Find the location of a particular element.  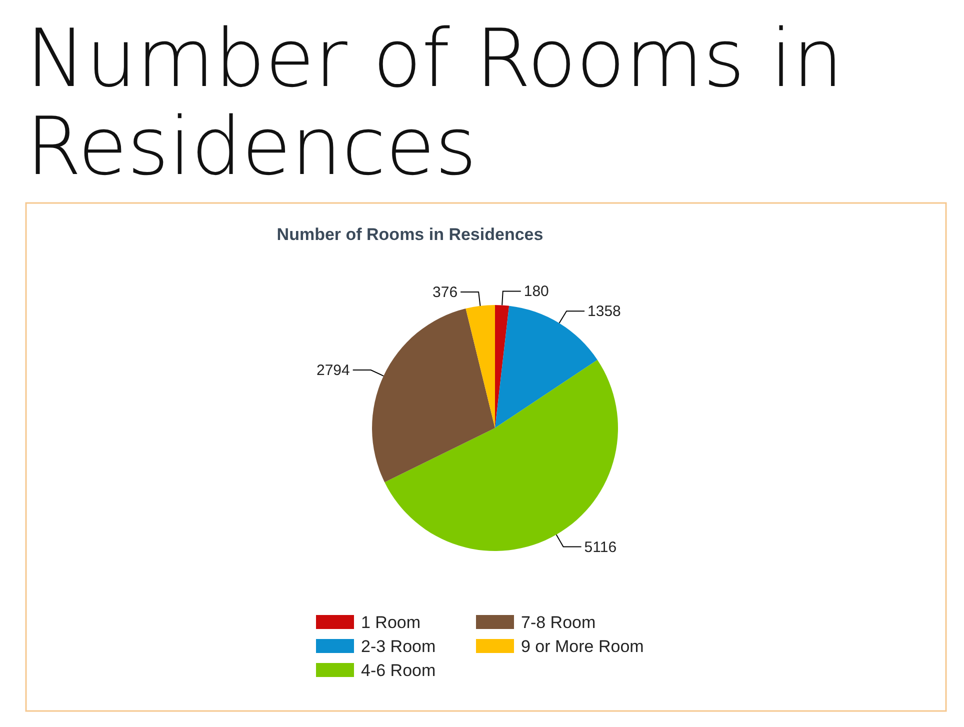

data-label: 1358 is located at coordinates (604, 311).